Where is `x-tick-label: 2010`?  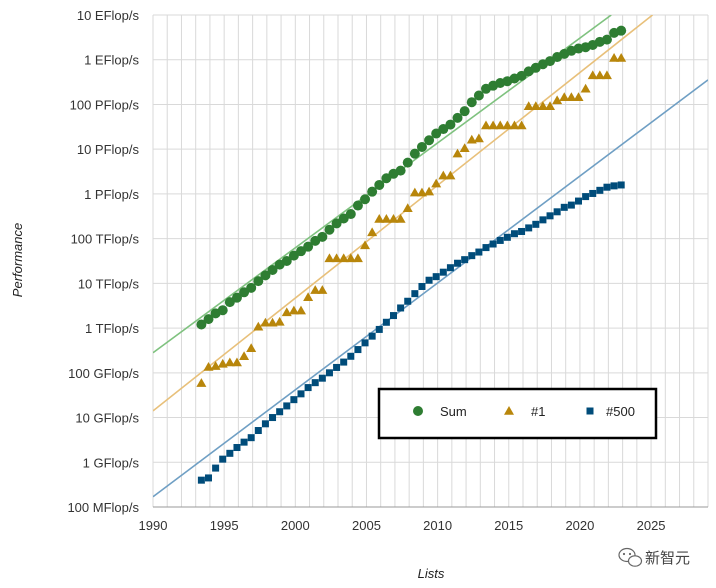
x-tick-label: 2010 is located at coordinates (437, 525).